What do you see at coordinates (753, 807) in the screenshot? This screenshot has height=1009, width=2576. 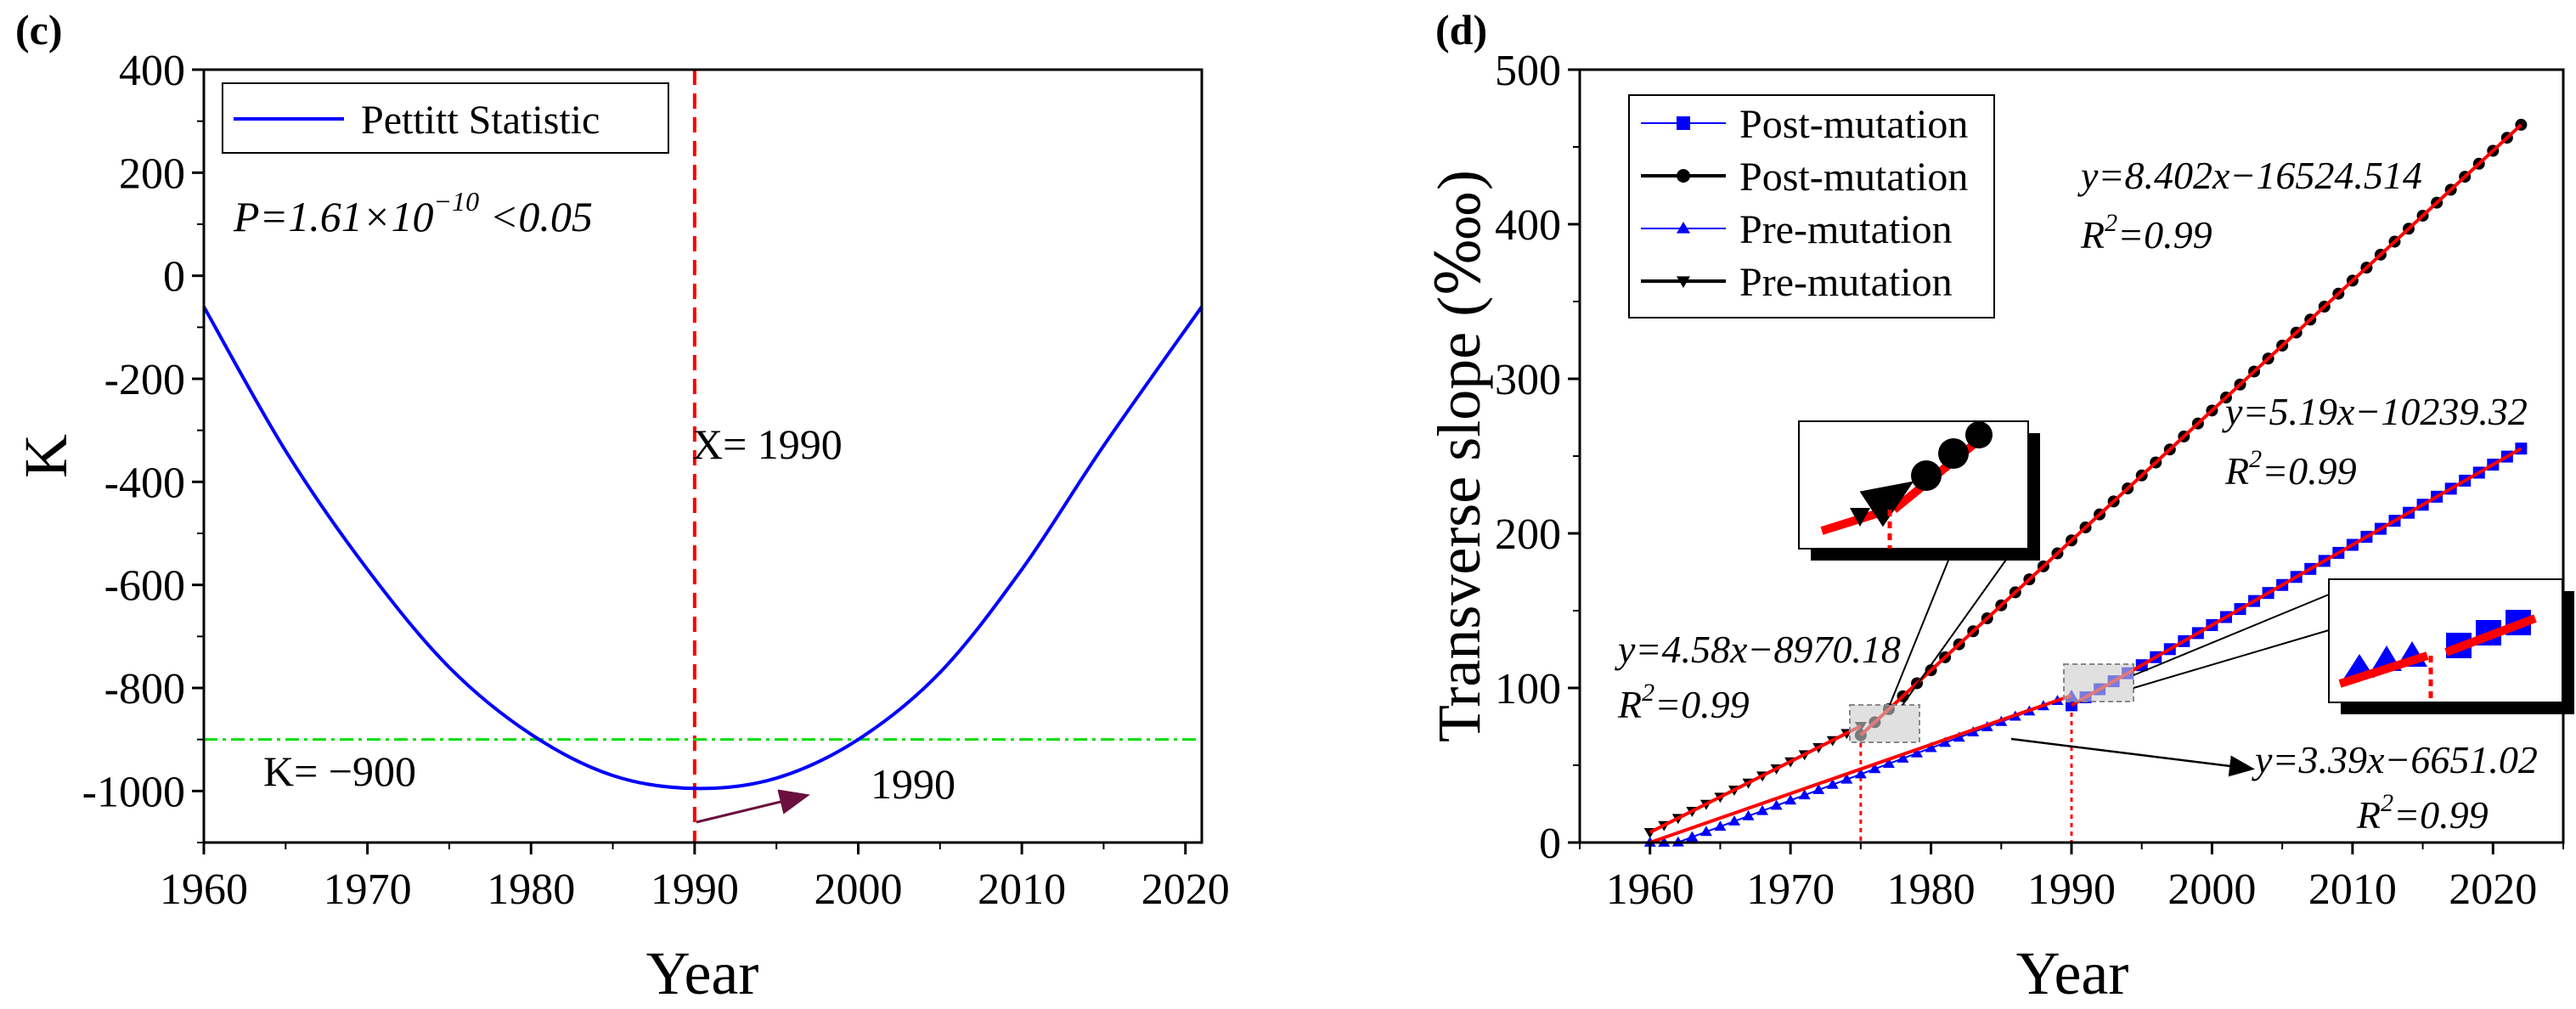 I see `panel-c-minimum-arrow` at bounding box center [753, 807].